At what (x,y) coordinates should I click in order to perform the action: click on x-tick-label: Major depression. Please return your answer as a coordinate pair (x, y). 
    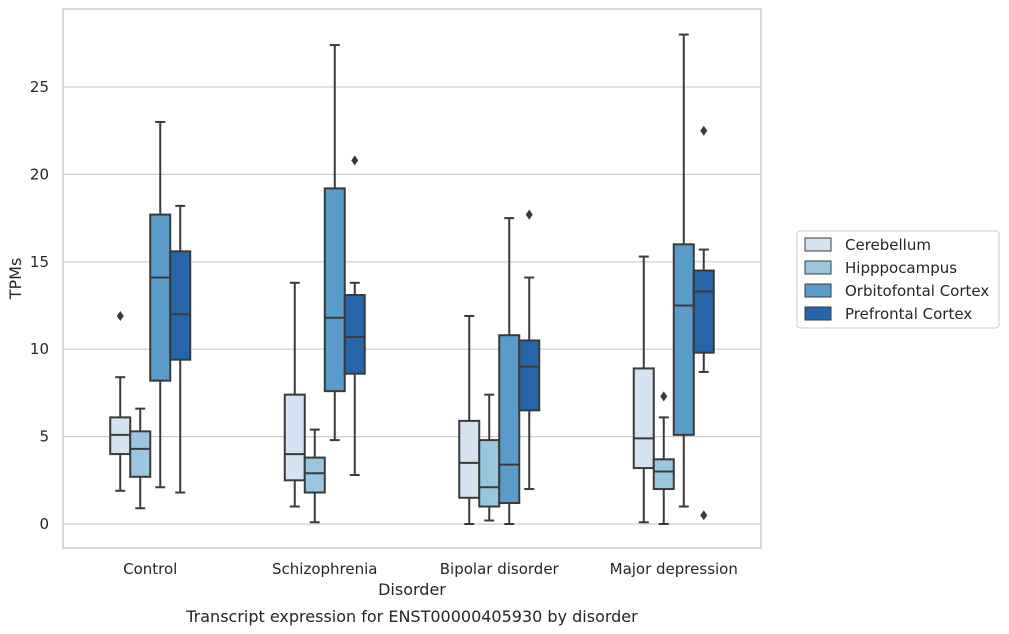
    Looking at the image, I should click on (674, 569).